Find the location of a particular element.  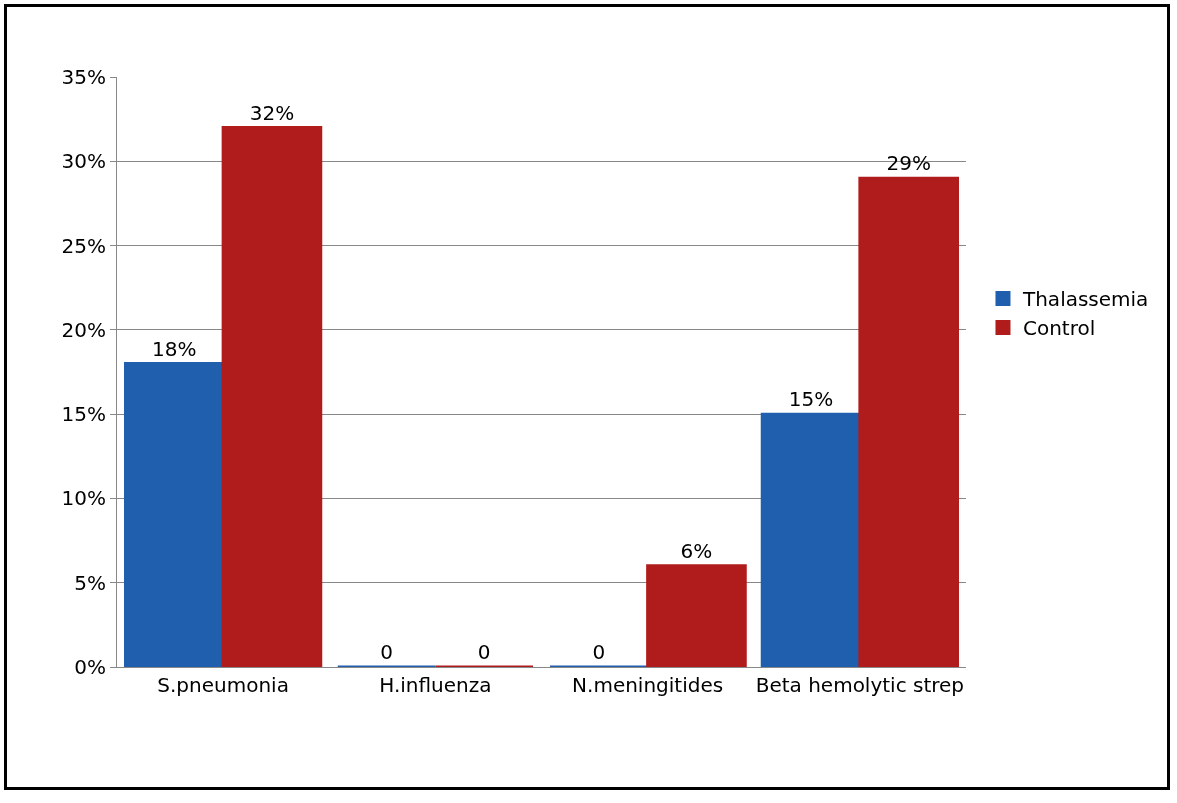

y-tick-label: 5% is located at coordinates (90, 582).